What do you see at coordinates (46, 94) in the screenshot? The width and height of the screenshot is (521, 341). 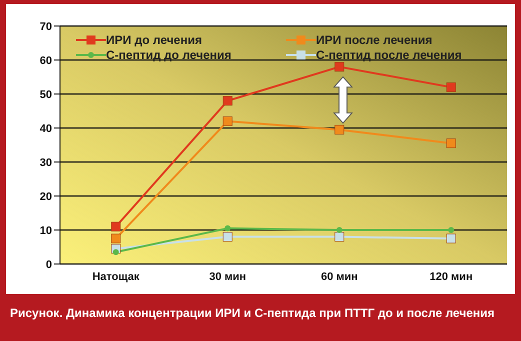 I see `y-tick-label: 50` at bounding box center [46, 94].